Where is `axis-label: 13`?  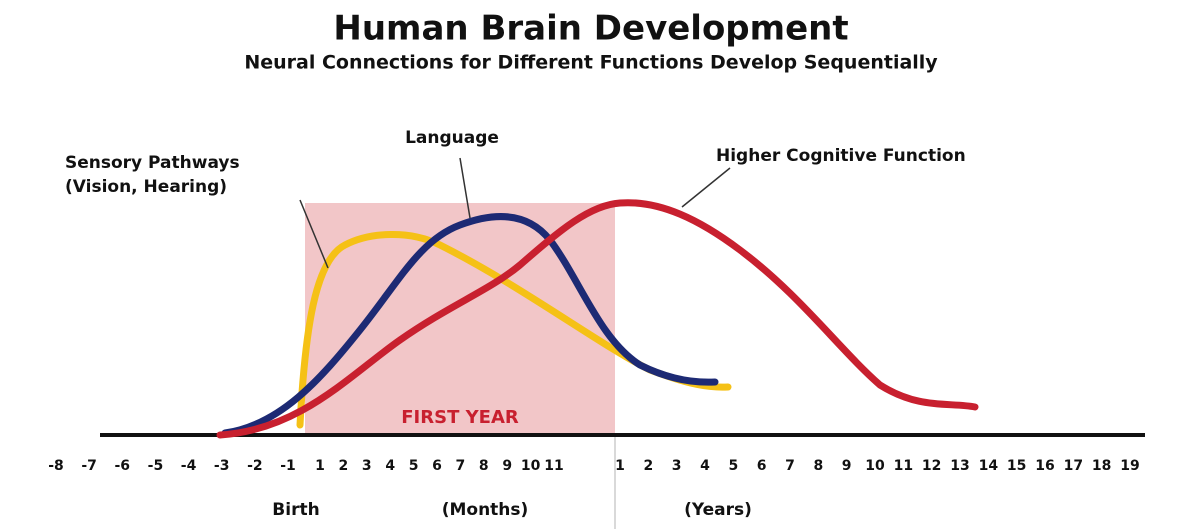
axis-label: 13 is located at coordinates (959, 466).